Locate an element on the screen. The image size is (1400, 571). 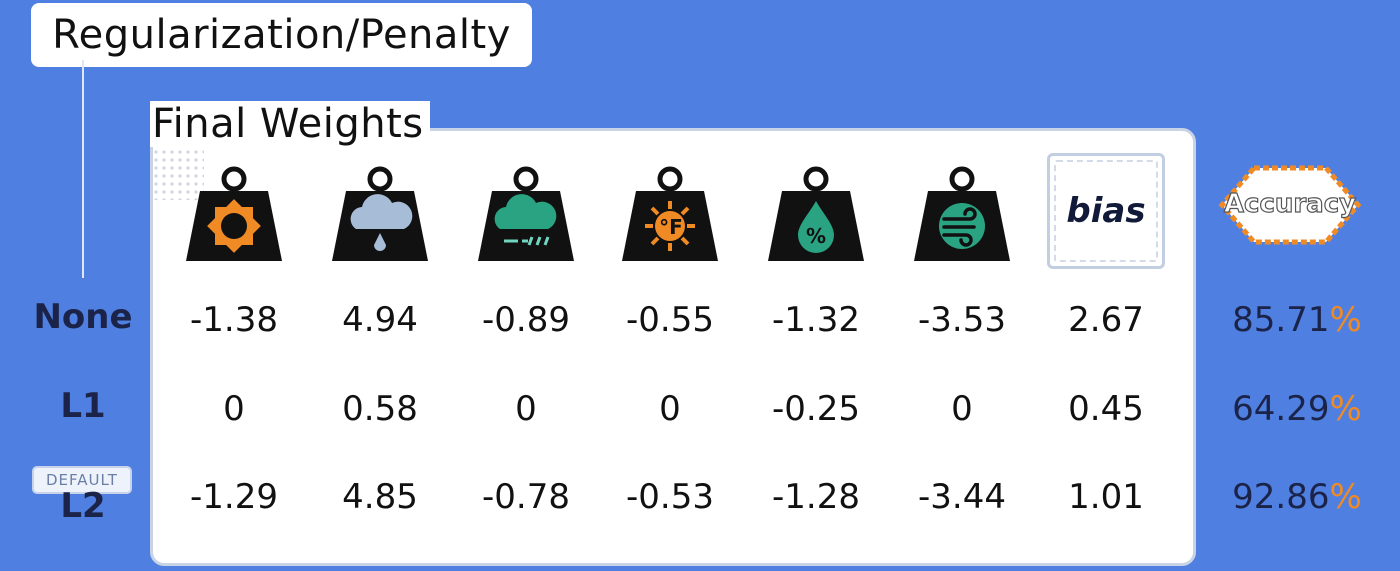
bias-label: bias is located at coordinates (1106, 211).